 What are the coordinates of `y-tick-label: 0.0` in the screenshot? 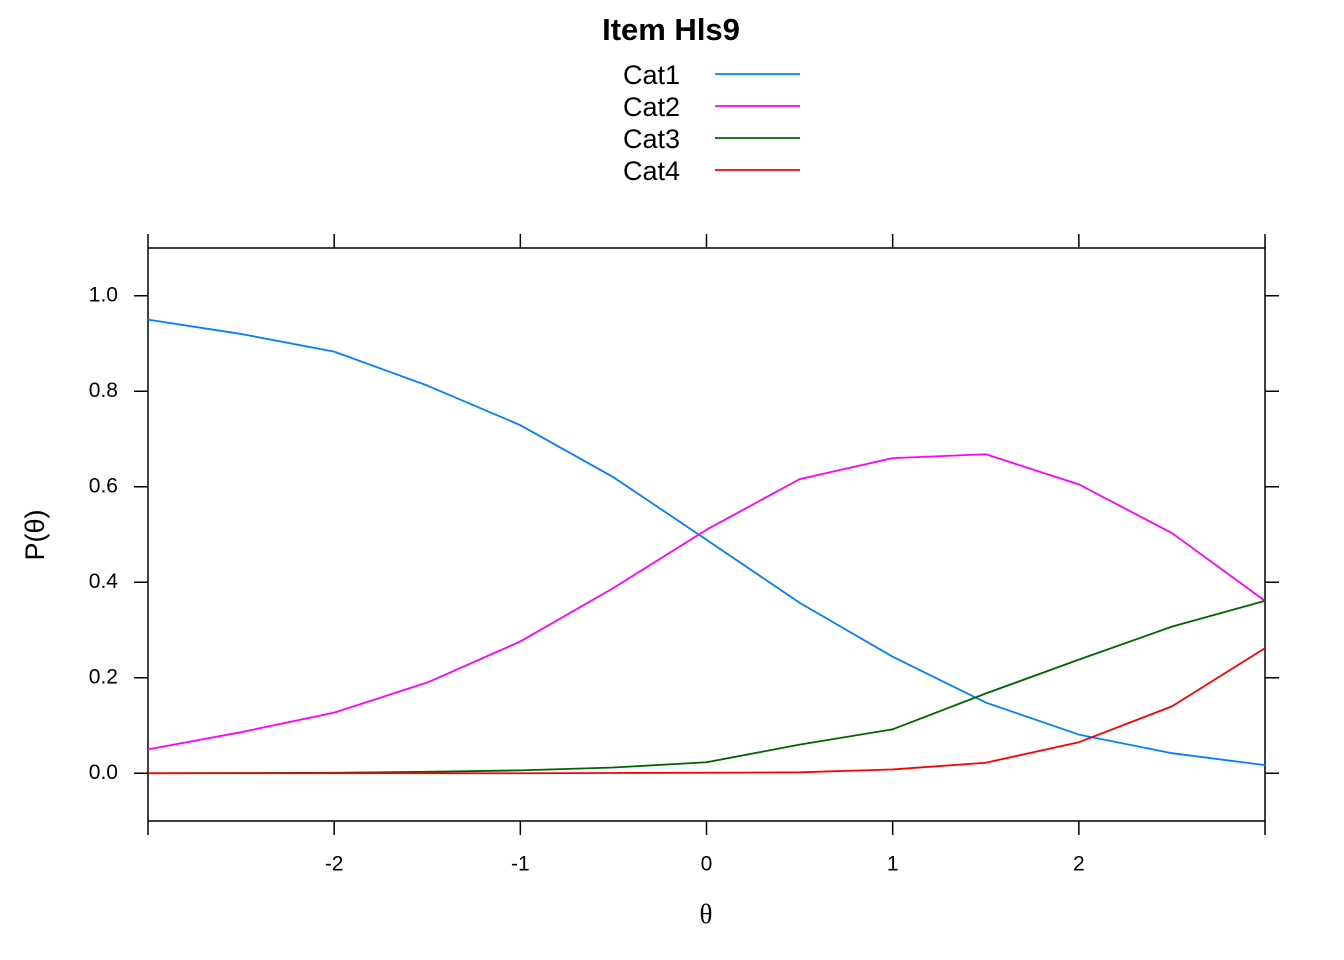 It's located at (103, 772).